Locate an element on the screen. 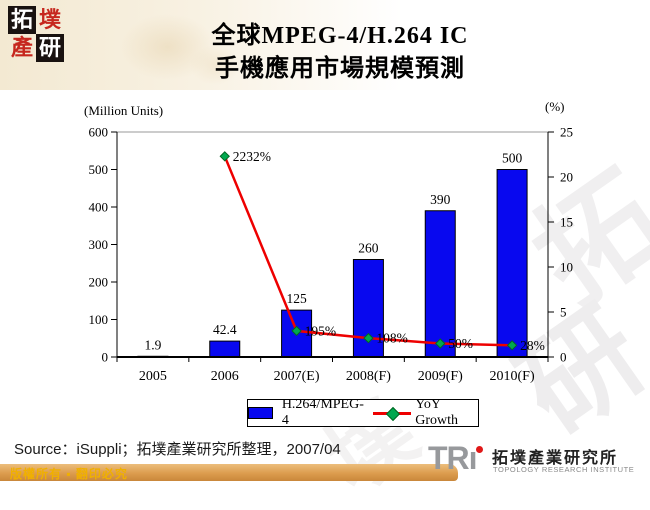 The height and width of the screenshot is (510, 650). left-axis-tick-label: 0 is located at coordinates (105, 357).